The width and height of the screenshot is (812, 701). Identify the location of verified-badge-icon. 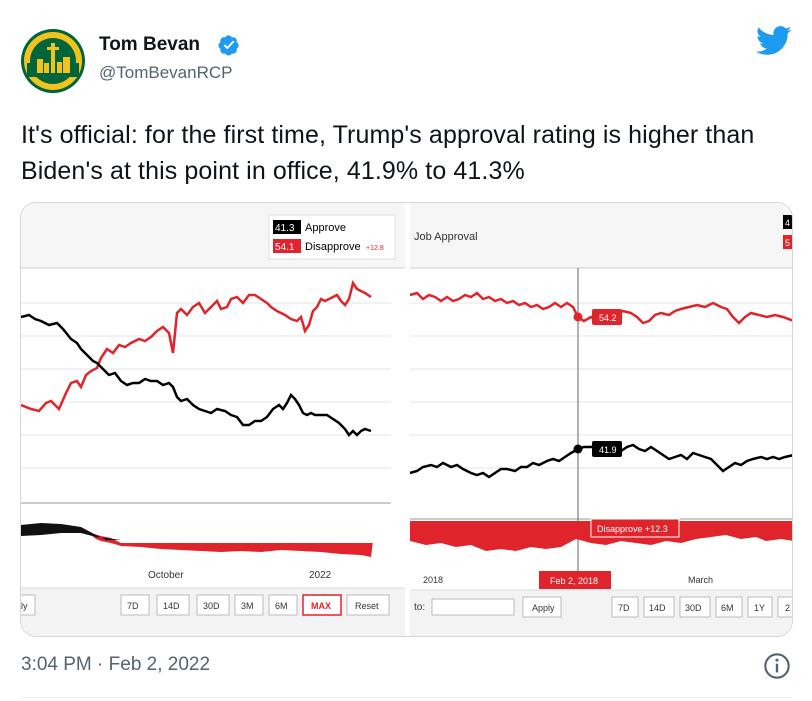
(228, 45).